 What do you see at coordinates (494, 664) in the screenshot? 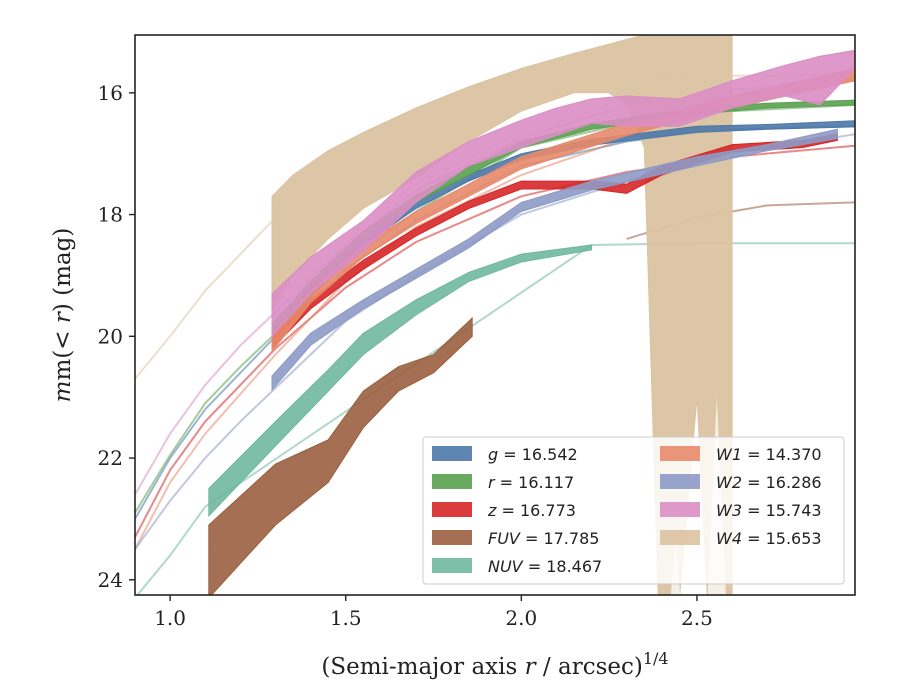
I see `x-axis-label: (Semi-major axis r / arcsec)1/4` at bounding box center [494, 664].